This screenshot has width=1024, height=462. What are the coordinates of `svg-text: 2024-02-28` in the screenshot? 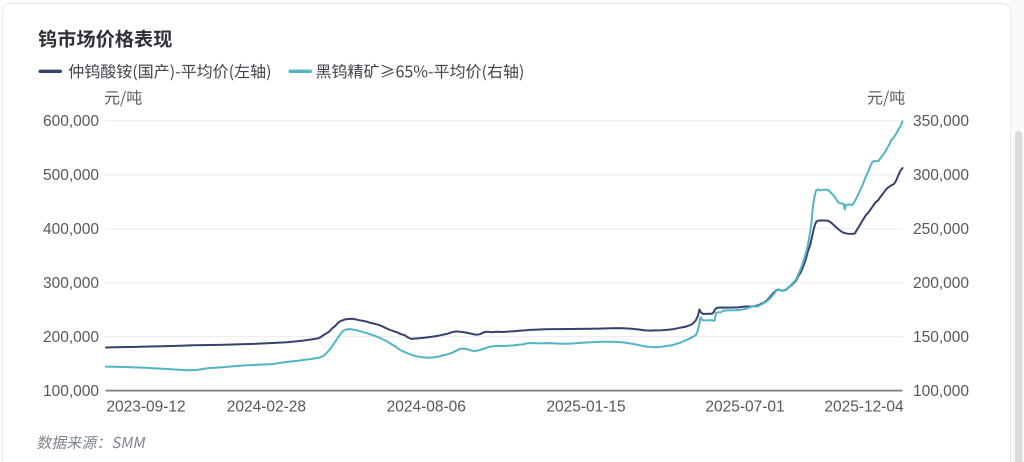 It's located at (266, 407).